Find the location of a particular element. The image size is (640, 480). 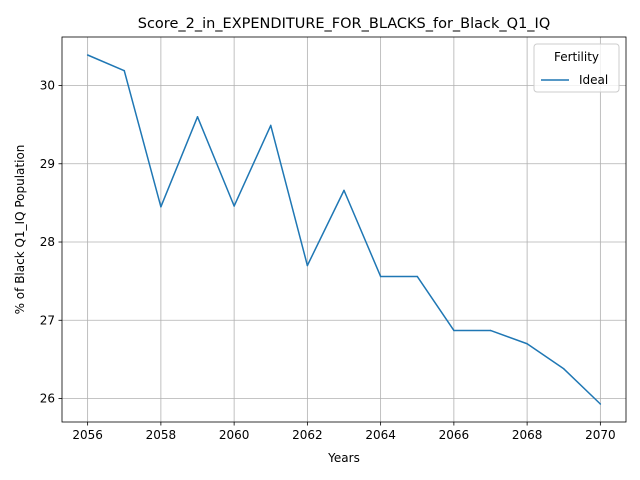

data-point-2065 is located at coordinates (417, 276).